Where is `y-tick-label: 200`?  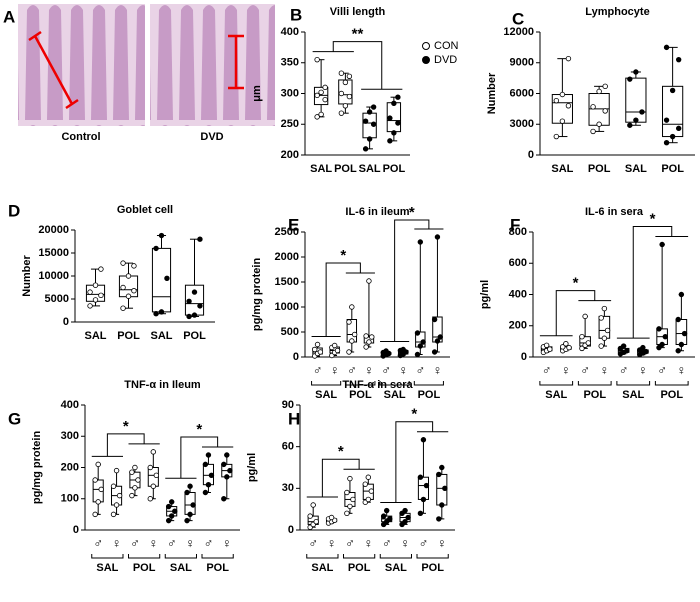
y-tick-label: 200 is located at coordinates (70, 467).